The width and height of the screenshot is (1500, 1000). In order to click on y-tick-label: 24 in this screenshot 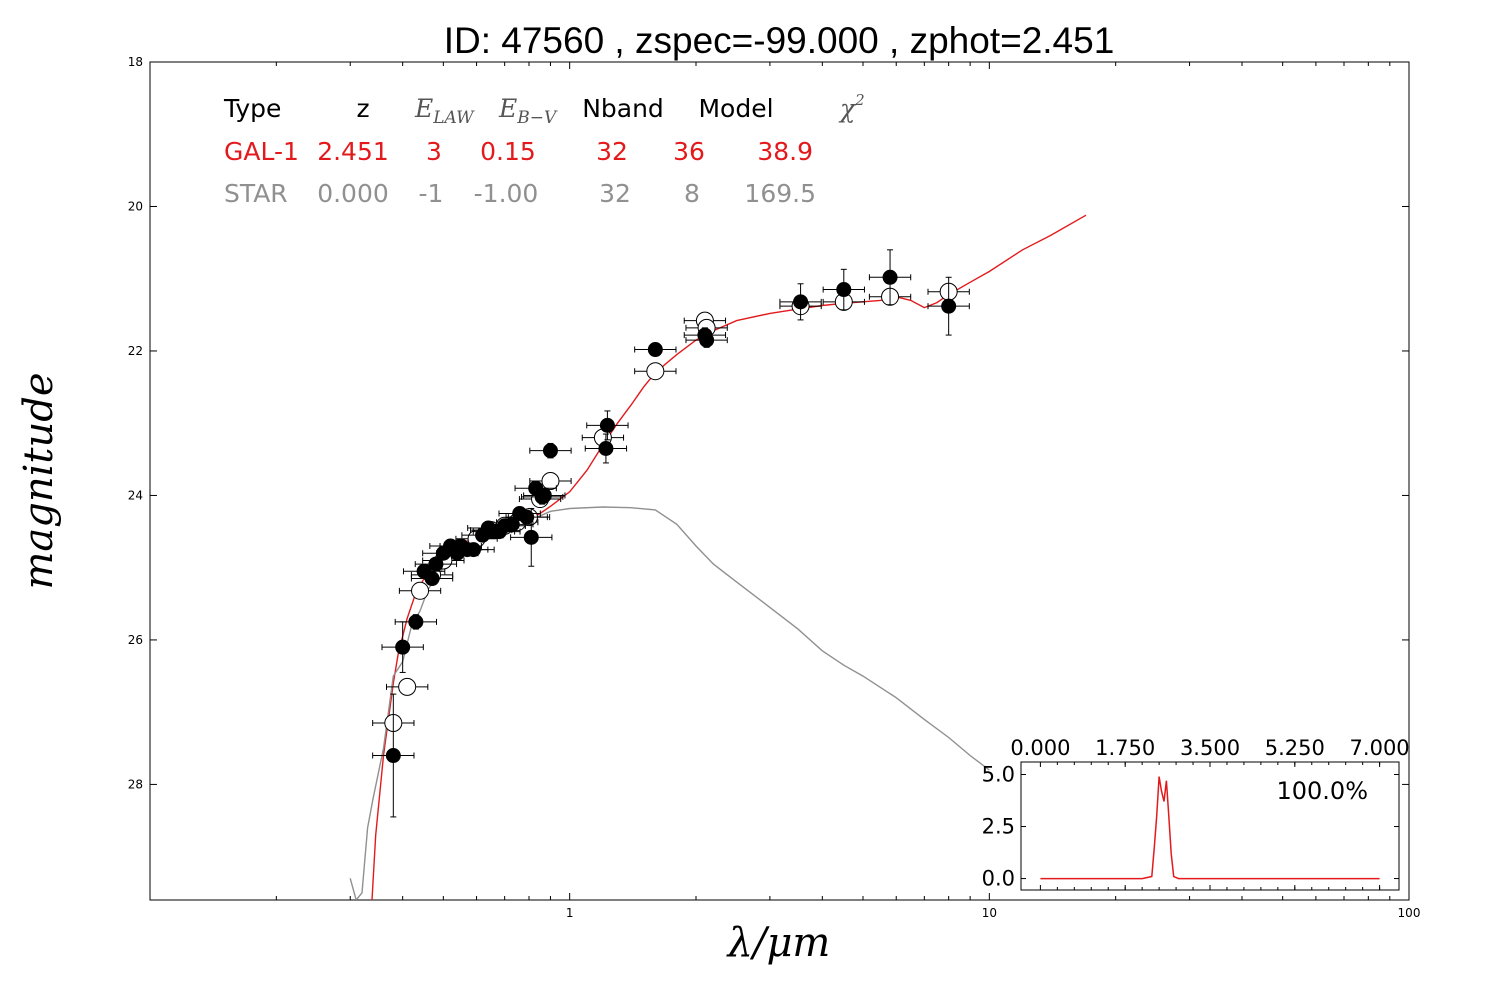, I will do `click(135, 495)`.